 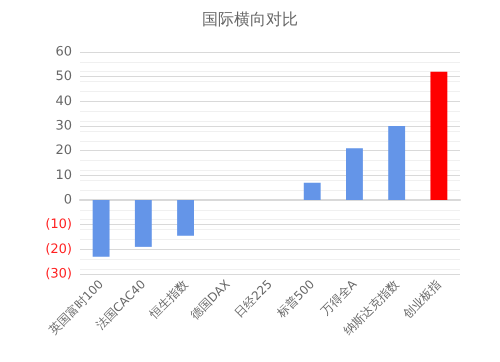 What do you see at coordinates (58, 249) in the screenshot?
I see `y-tick-label: (20)` at bounding box center [58, 249].